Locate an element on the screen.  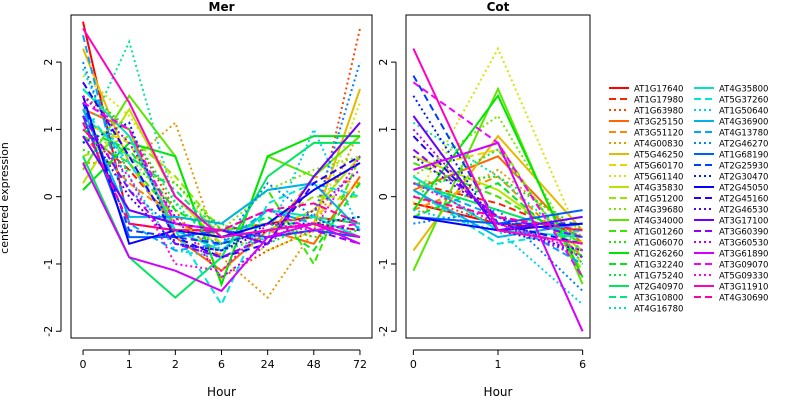
series-line-at5g37260 is located at coordinates (497, 217).